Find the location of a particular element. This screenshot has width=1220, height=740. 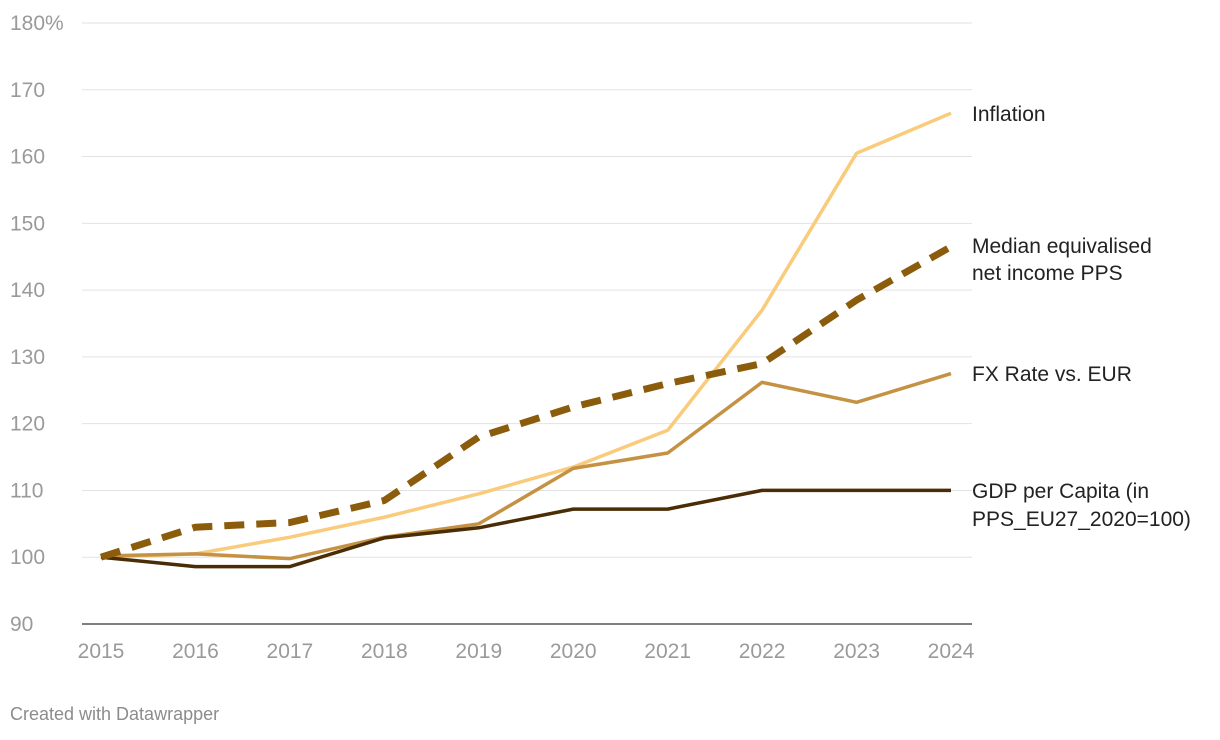

x-tick-label: 2019 is located at coordinates (478, 651).